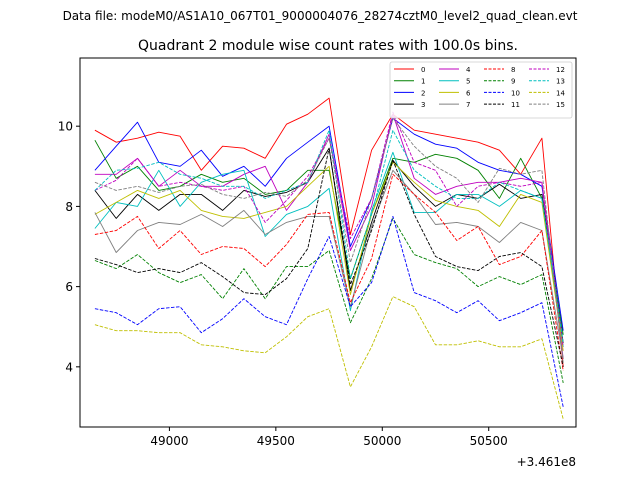  I want to click on x-tick-label: 50500, so click(489, 441).